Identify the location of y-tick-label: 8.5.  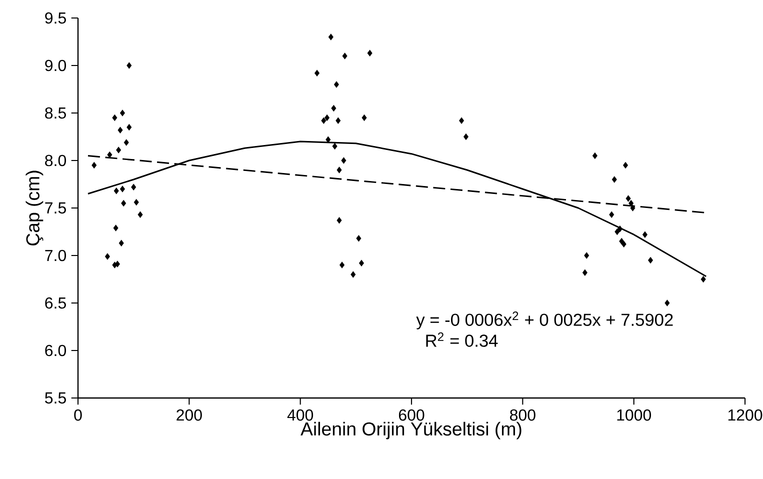
(55, 113).